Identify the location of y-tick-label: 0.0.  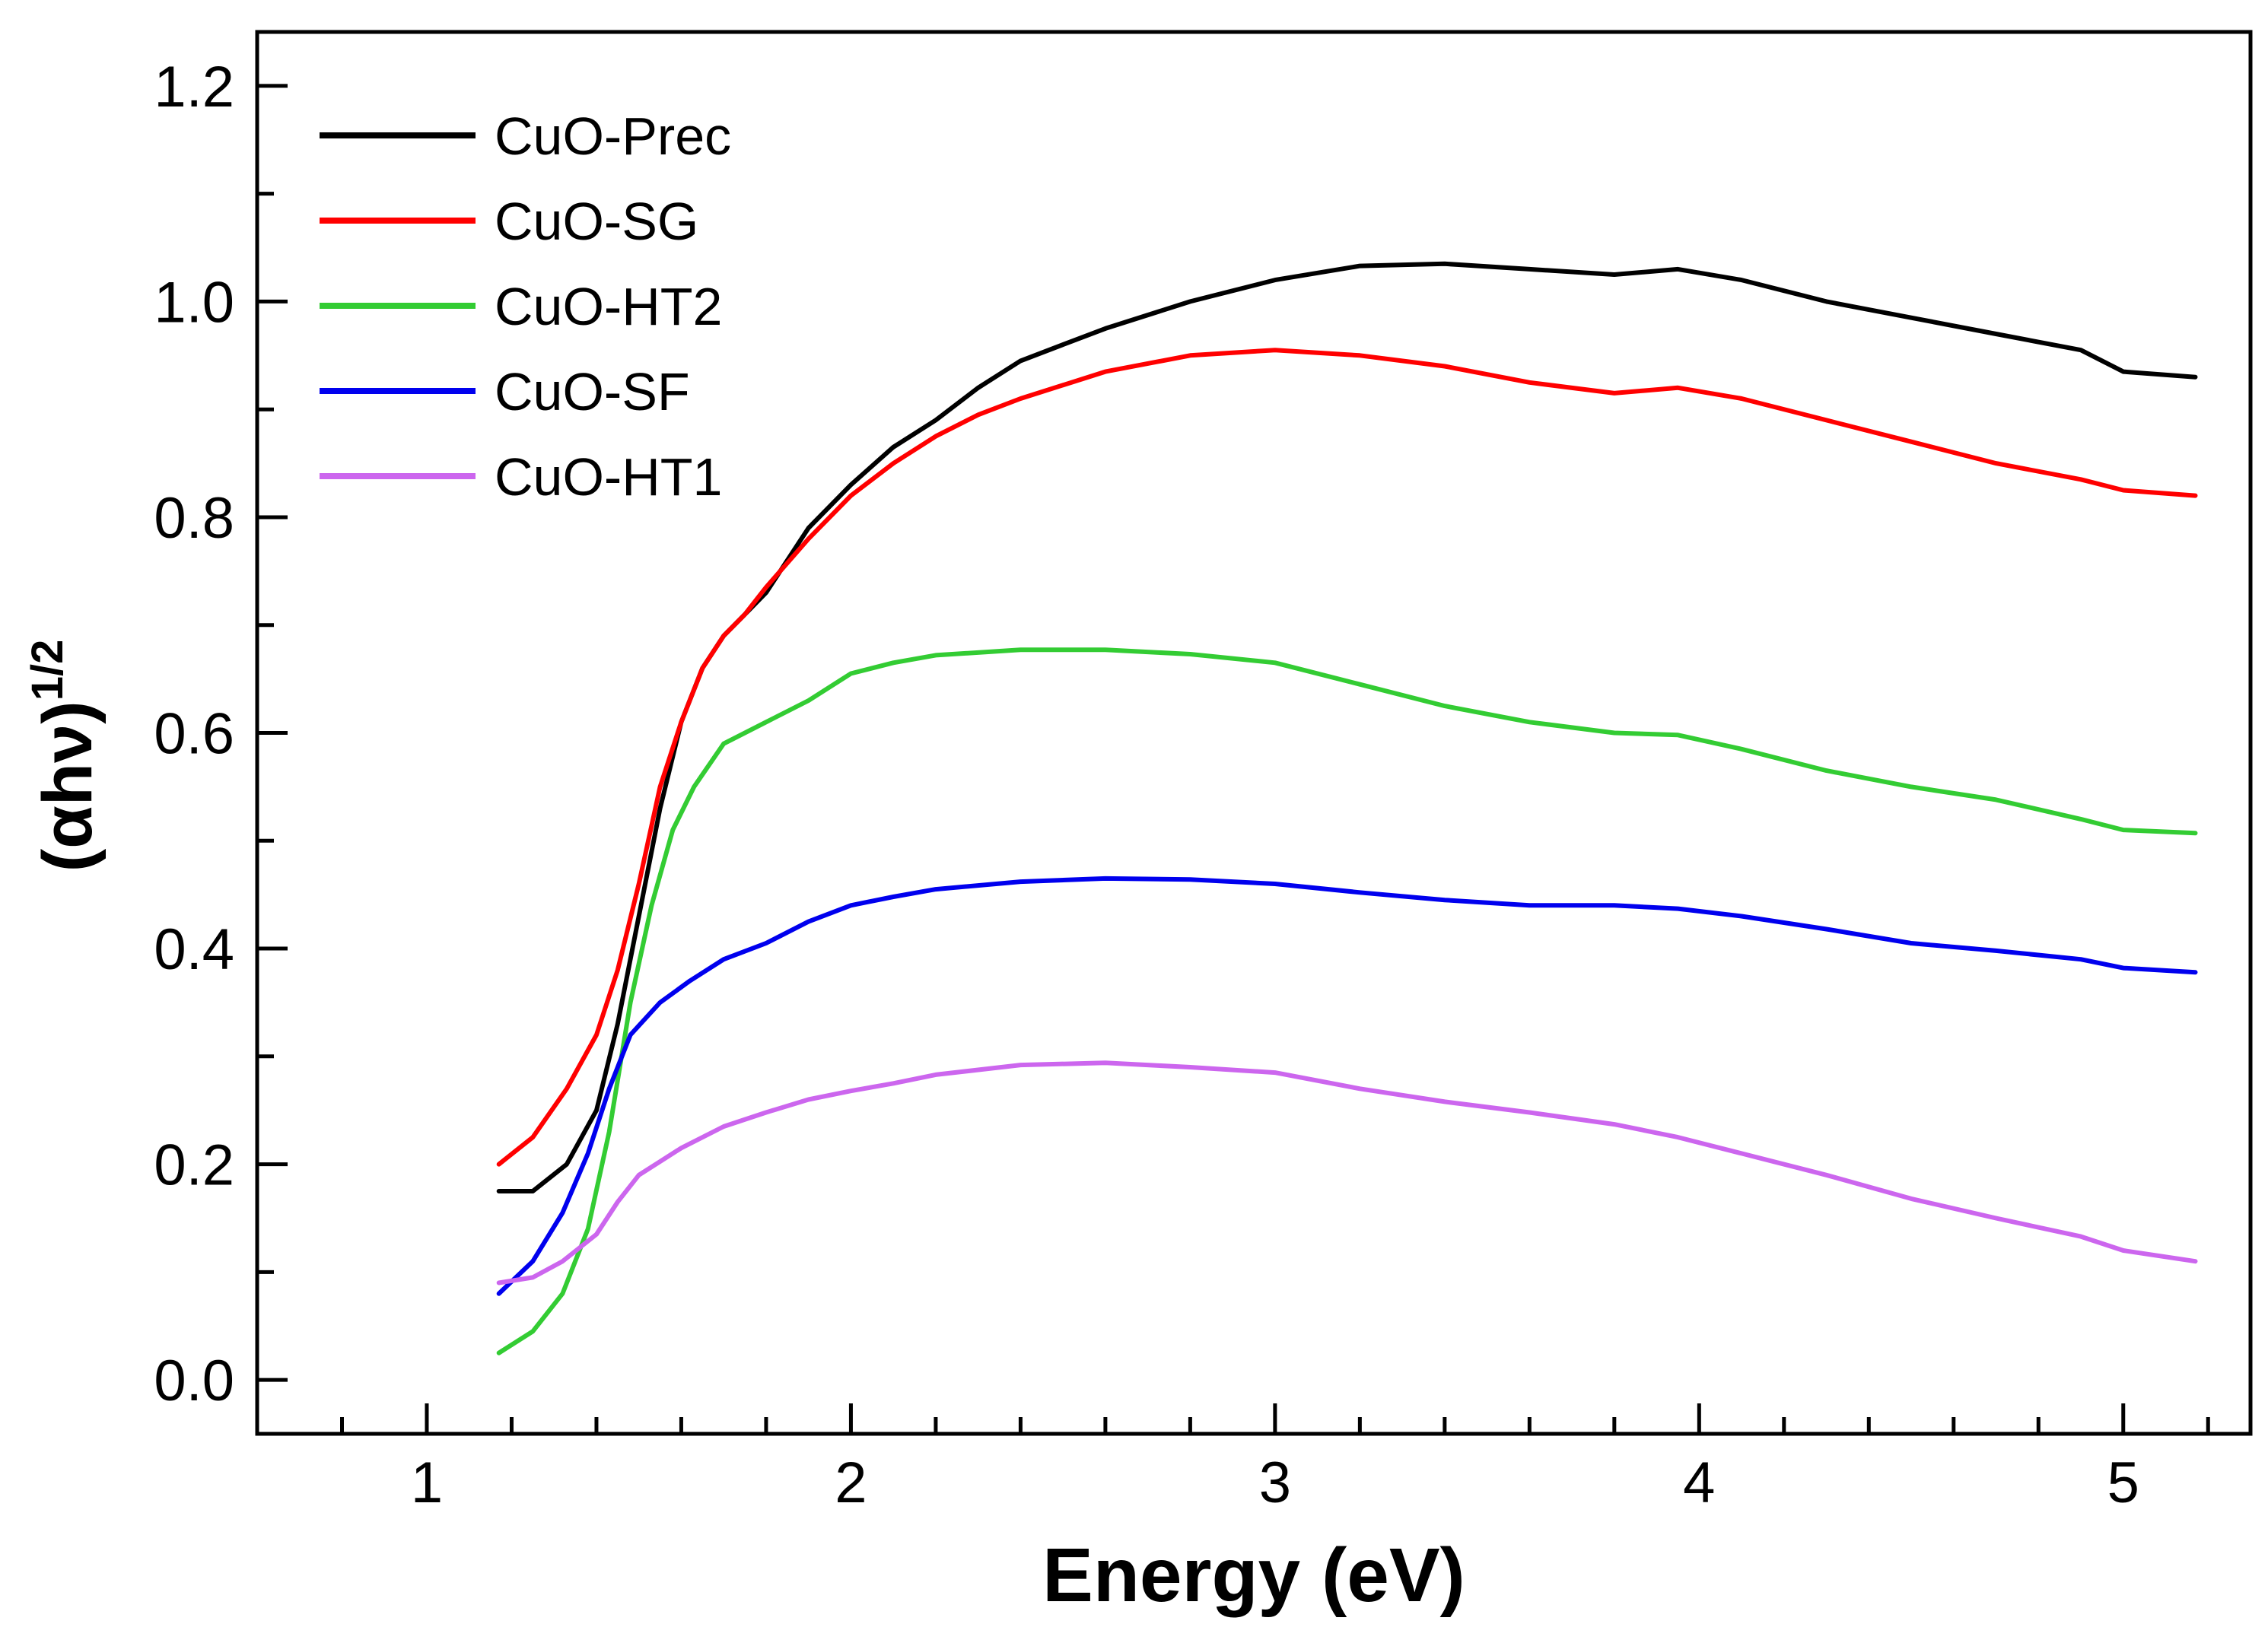
(194, 1381).